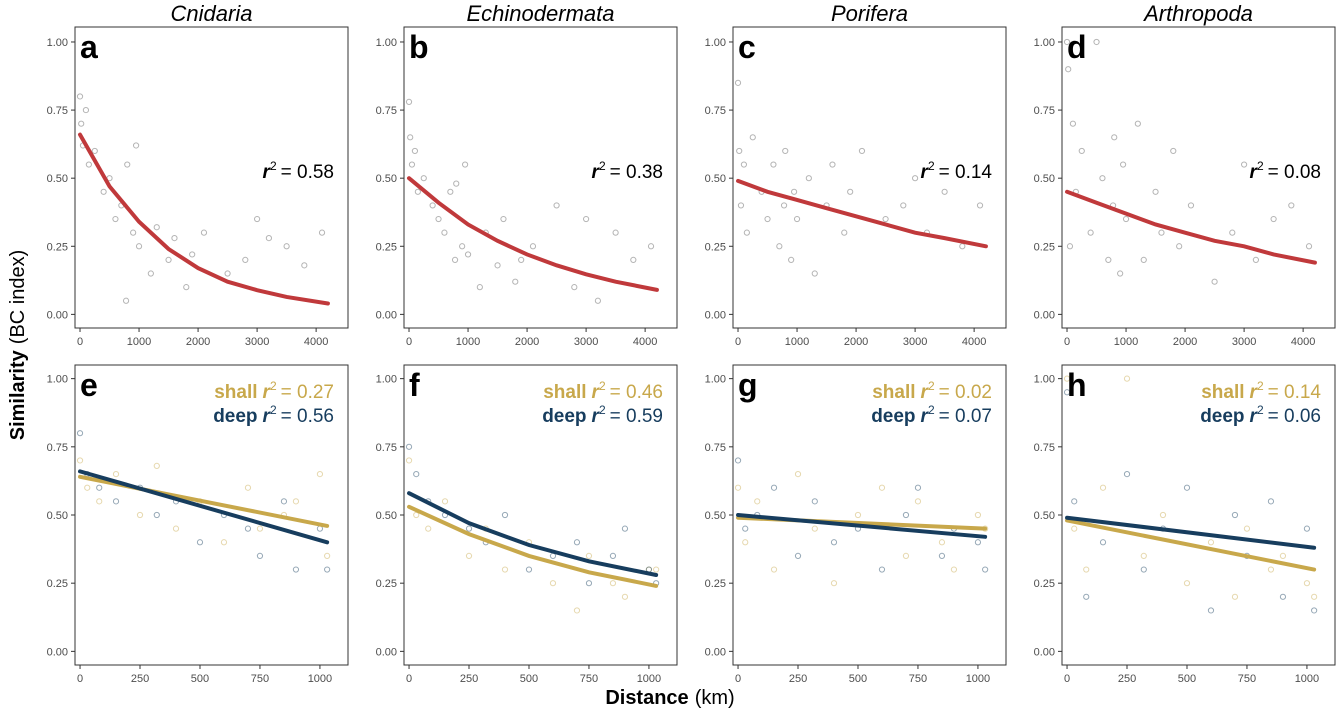 The width and height of the screenshot is (1340, 711). What do you see at coordinates (965, 416) in the screenshot?
I see `r2-value: = 0.07` at bounding box center [965, 416].